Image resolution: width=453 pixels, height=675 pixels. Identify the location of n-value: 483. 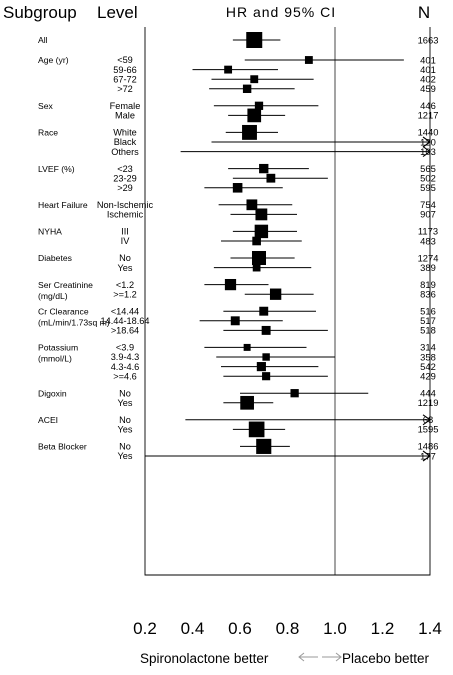
(428, 240).